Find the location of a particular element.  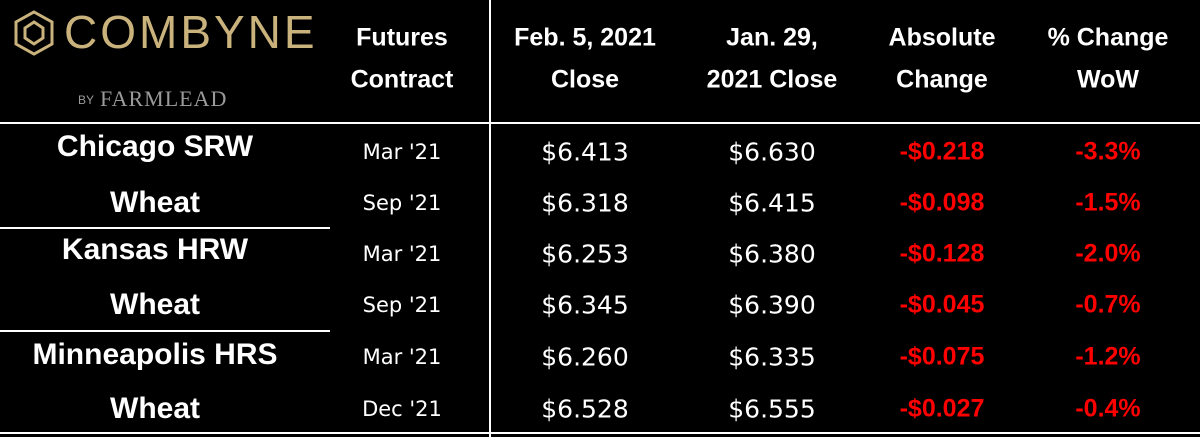

header-cell: Contract is located at coordinates (402, 79).